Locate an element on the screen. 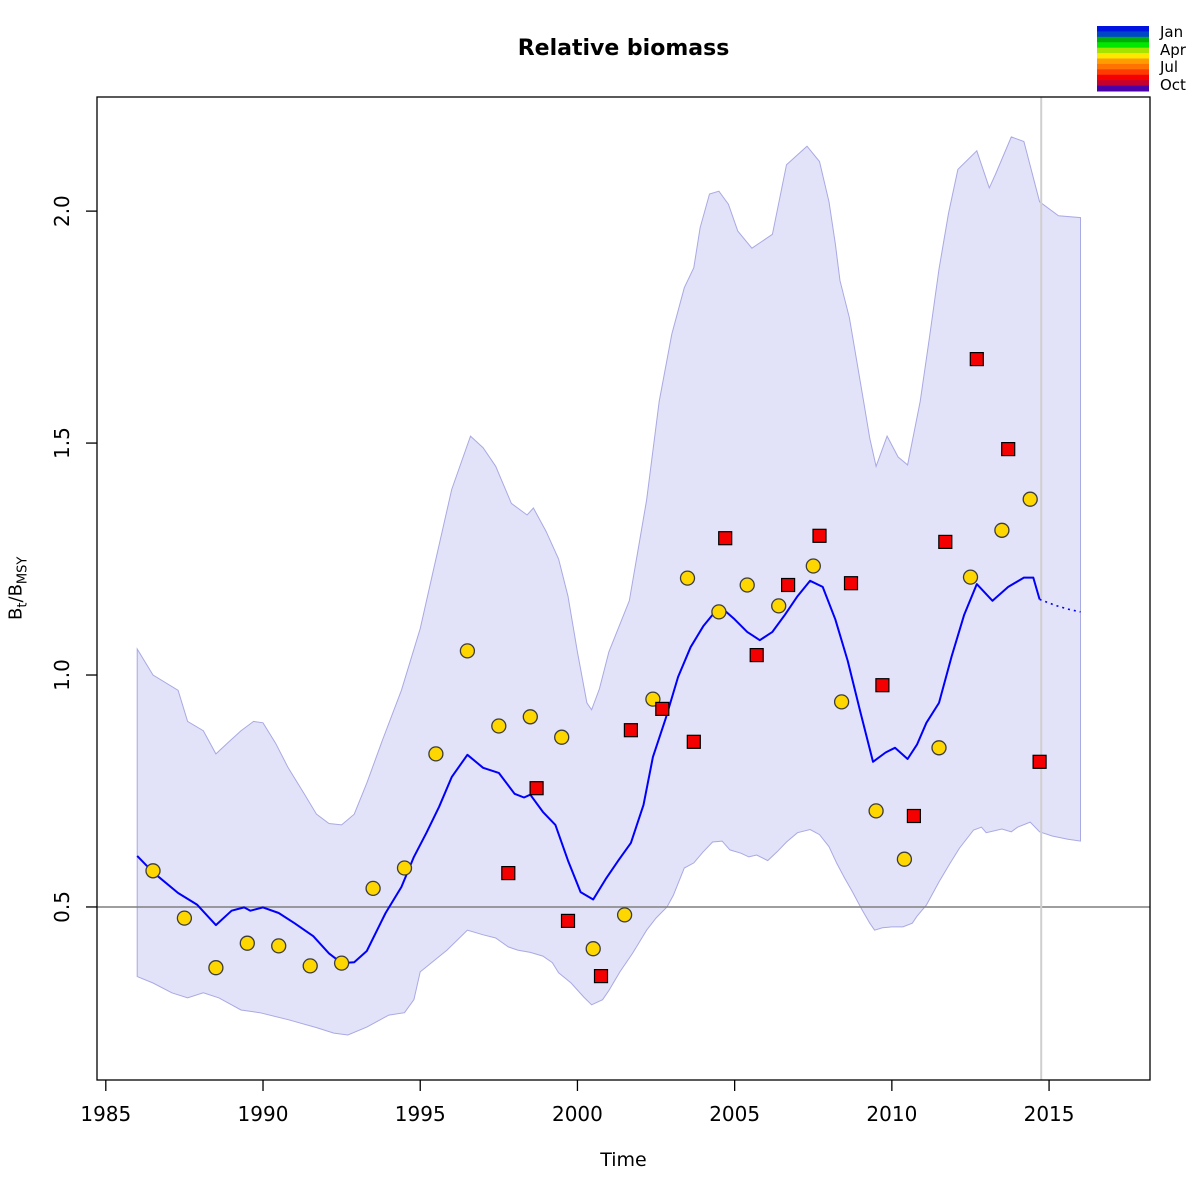 This screenshot has height=1200, width=1200. x-tick-label: 2005 is located at coordinates (734, 1114).